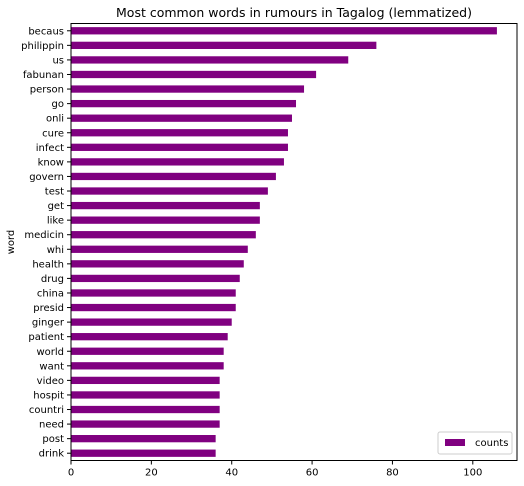 Image resolution: width=524 pixels, height=486 pixels. Describe the element at coordinates (43, 75) in the screenshot. I see `y-tick-label: fabunan` at that location.